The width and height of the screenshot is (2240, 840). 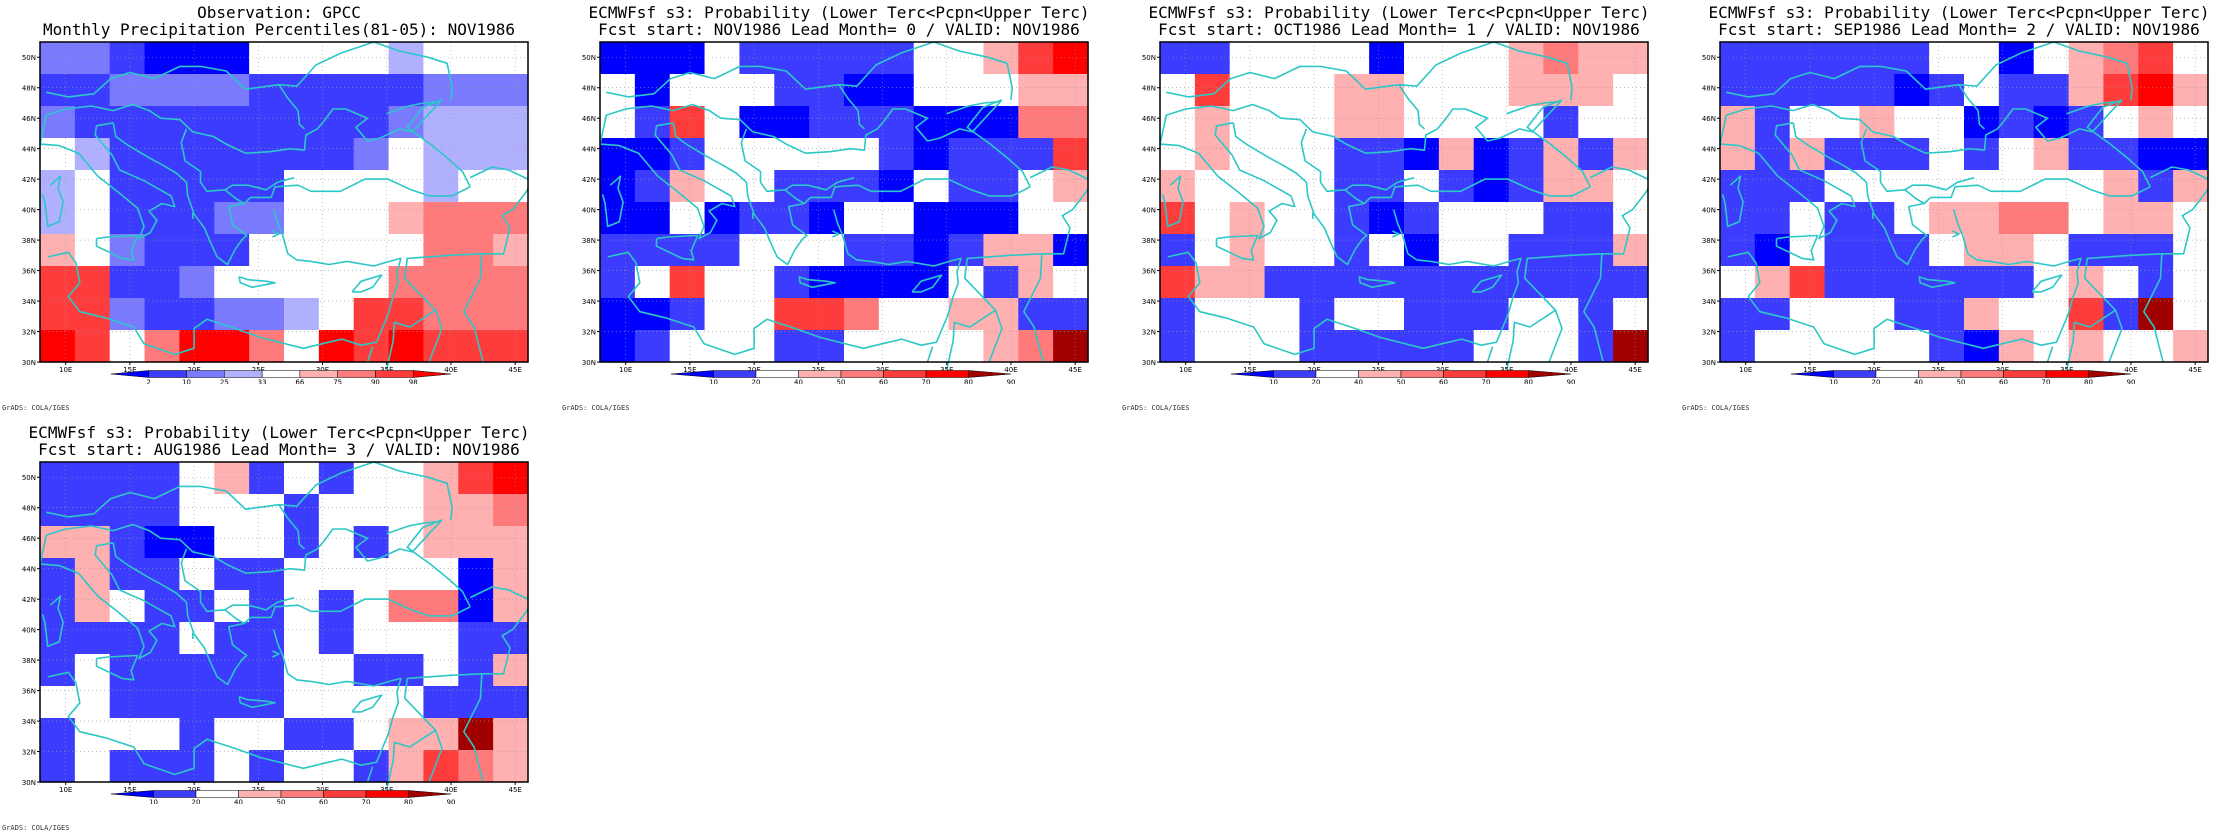 I want to click on lat-label: 40N, so click(x=29, y=211).